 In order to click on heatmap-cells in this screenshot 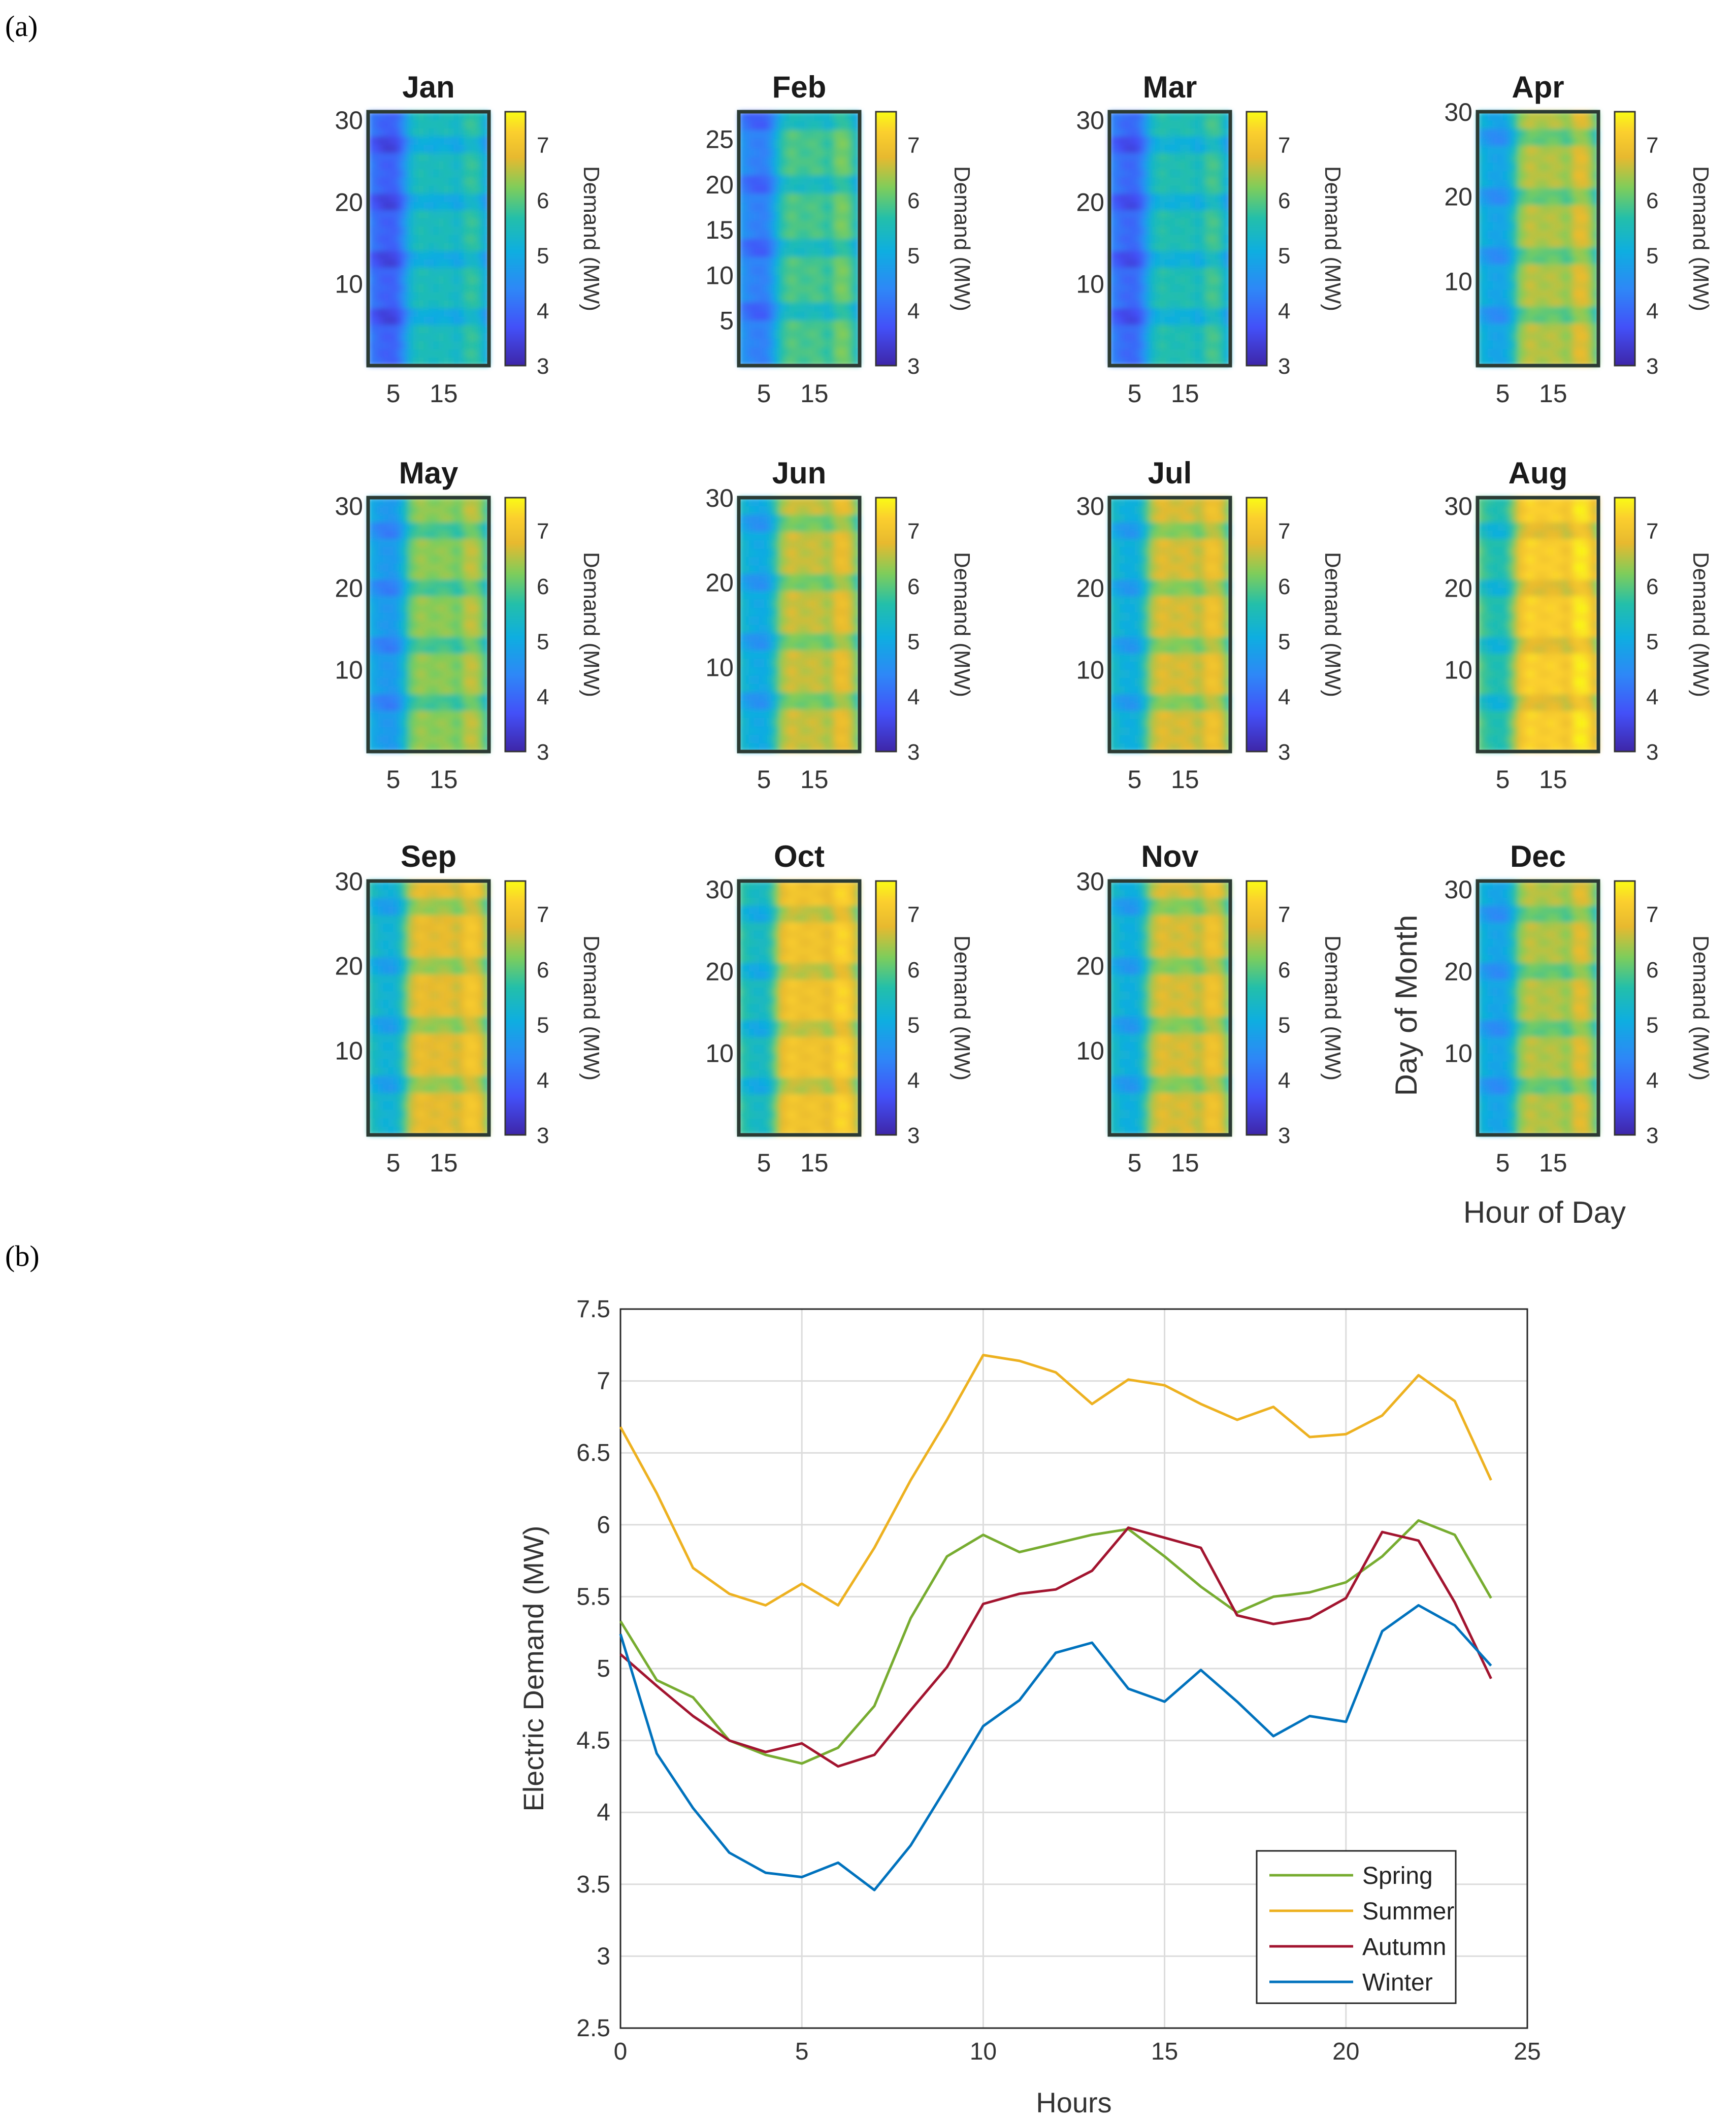, I will do `click(428, 625)`.